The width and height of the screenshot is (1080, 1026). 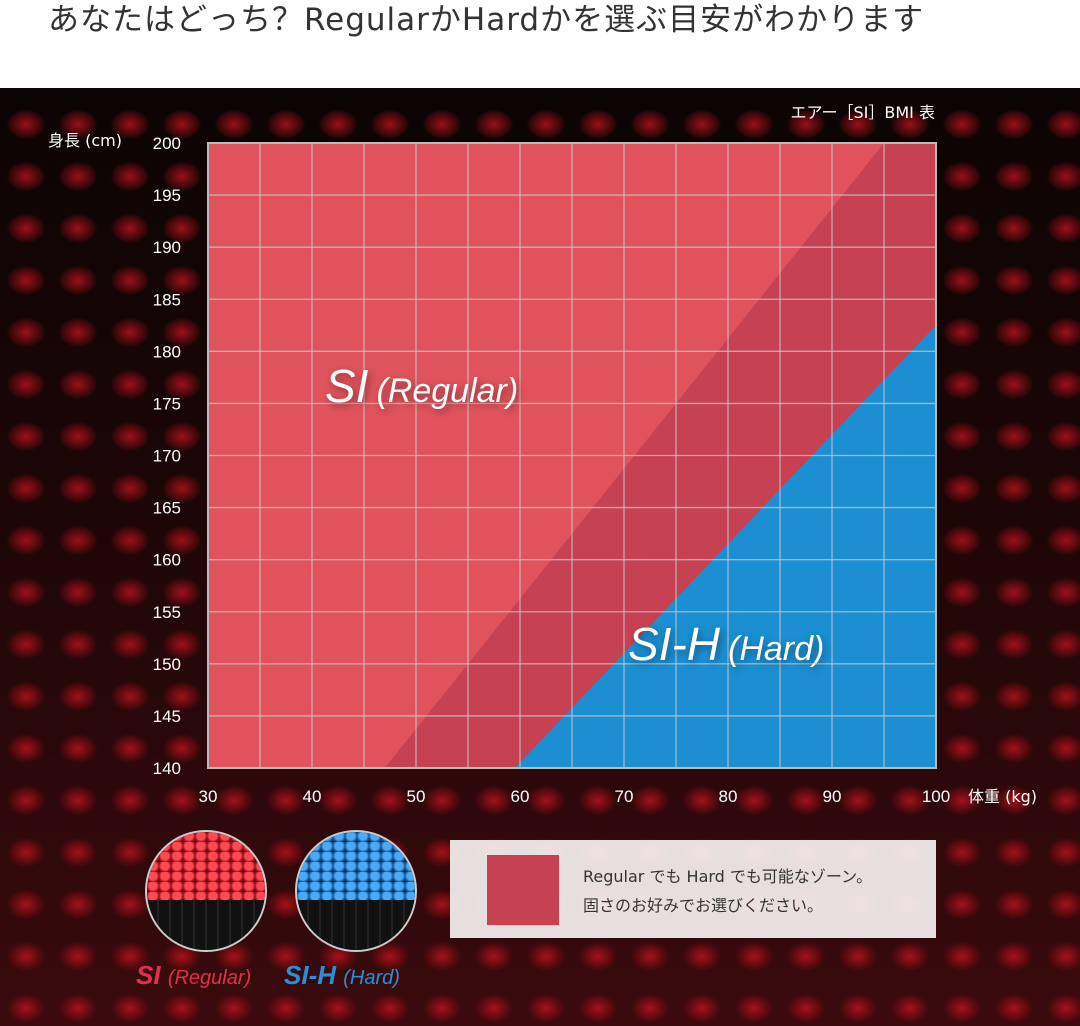 What do you see at coordinates (832, 796) in the screenshot?
I see `x-tick-label: 90` at bounding box center [832, 796].